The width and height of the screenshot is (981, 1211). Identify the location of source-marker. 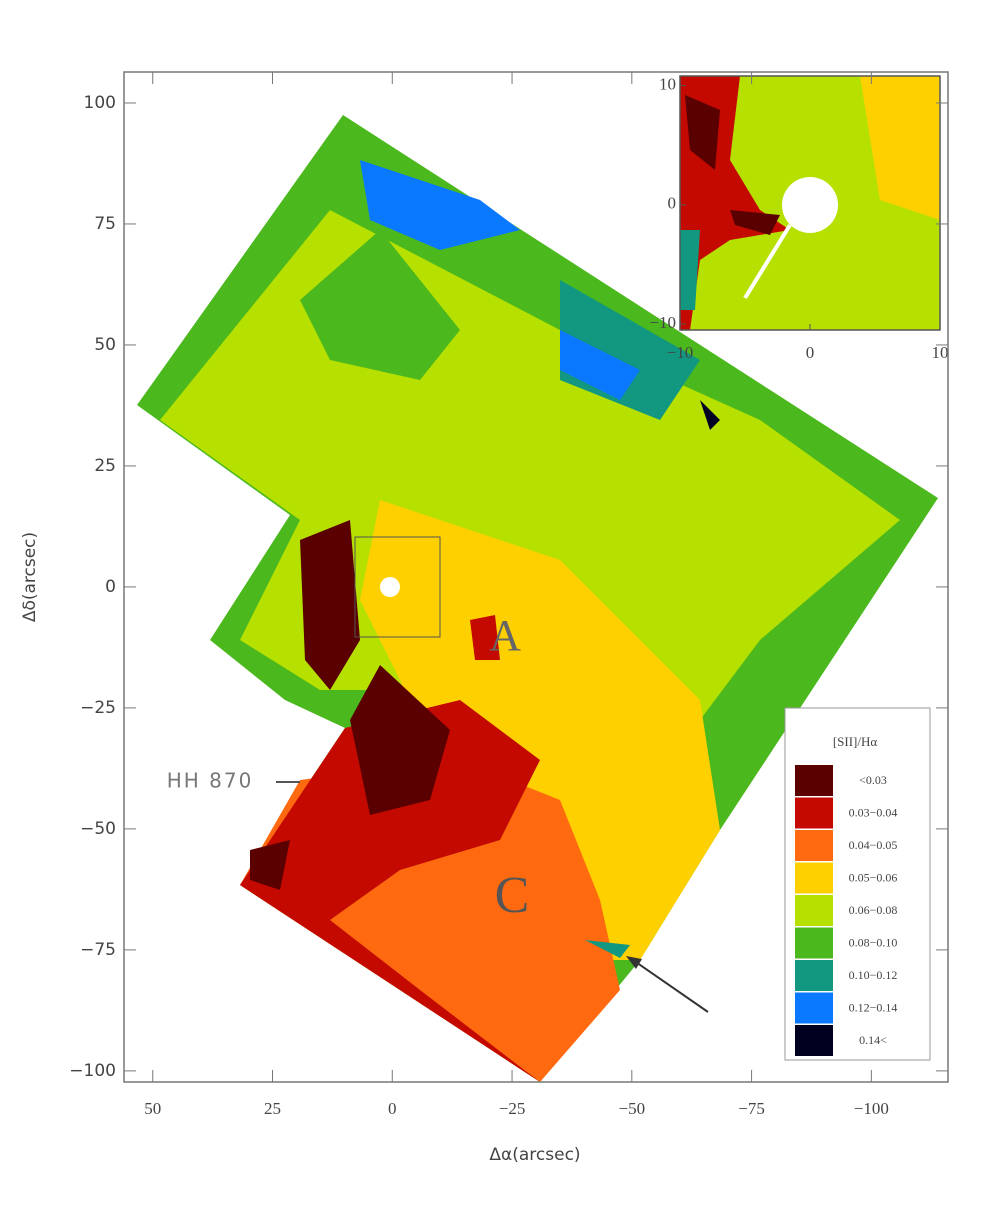
(390, 587).